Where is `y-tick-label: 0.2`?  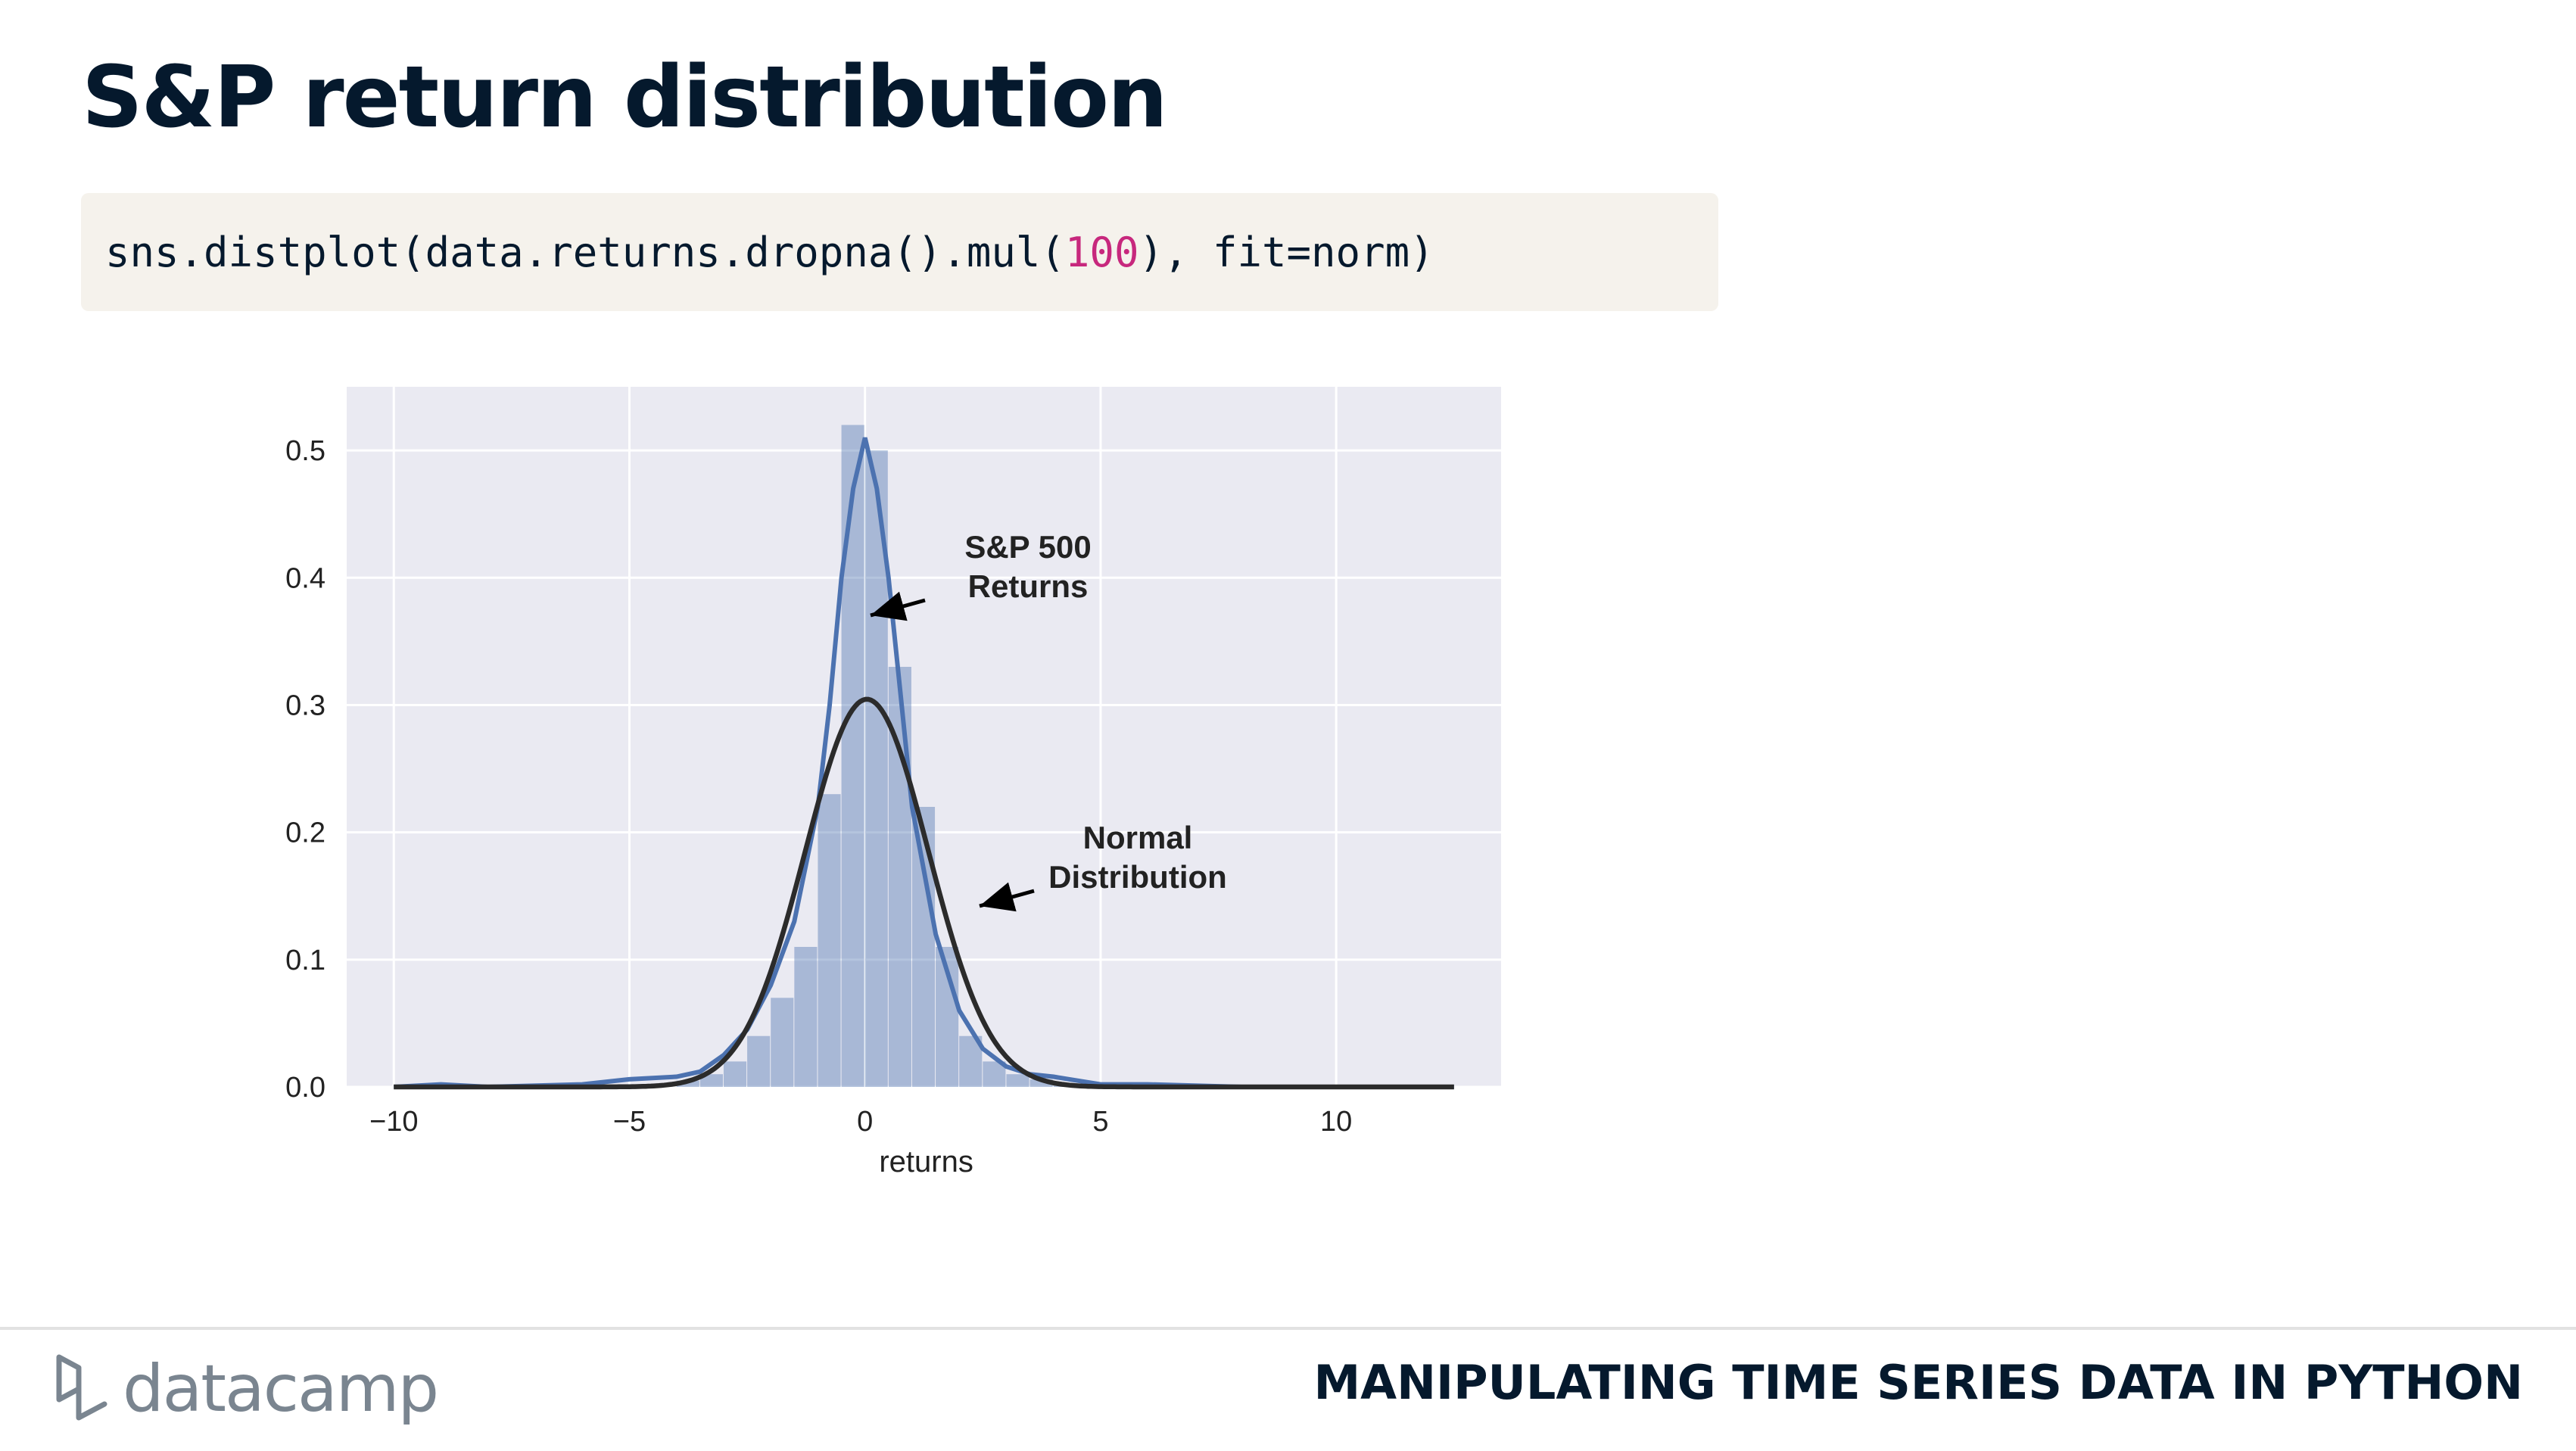
y-tick-label: 0.2 is located at coordinates (305, 833).